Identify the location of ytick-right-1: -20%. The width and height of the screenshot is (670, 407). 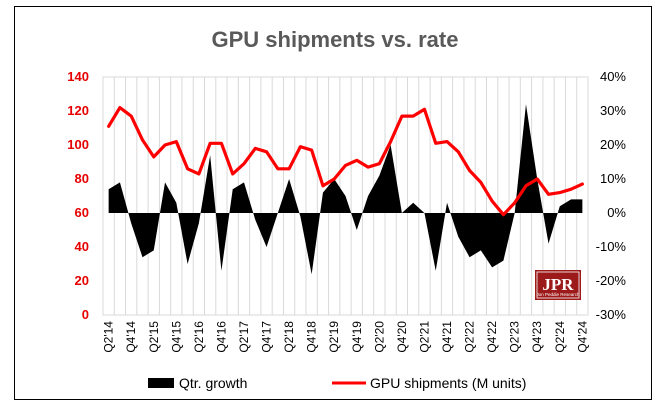
(611, 280).